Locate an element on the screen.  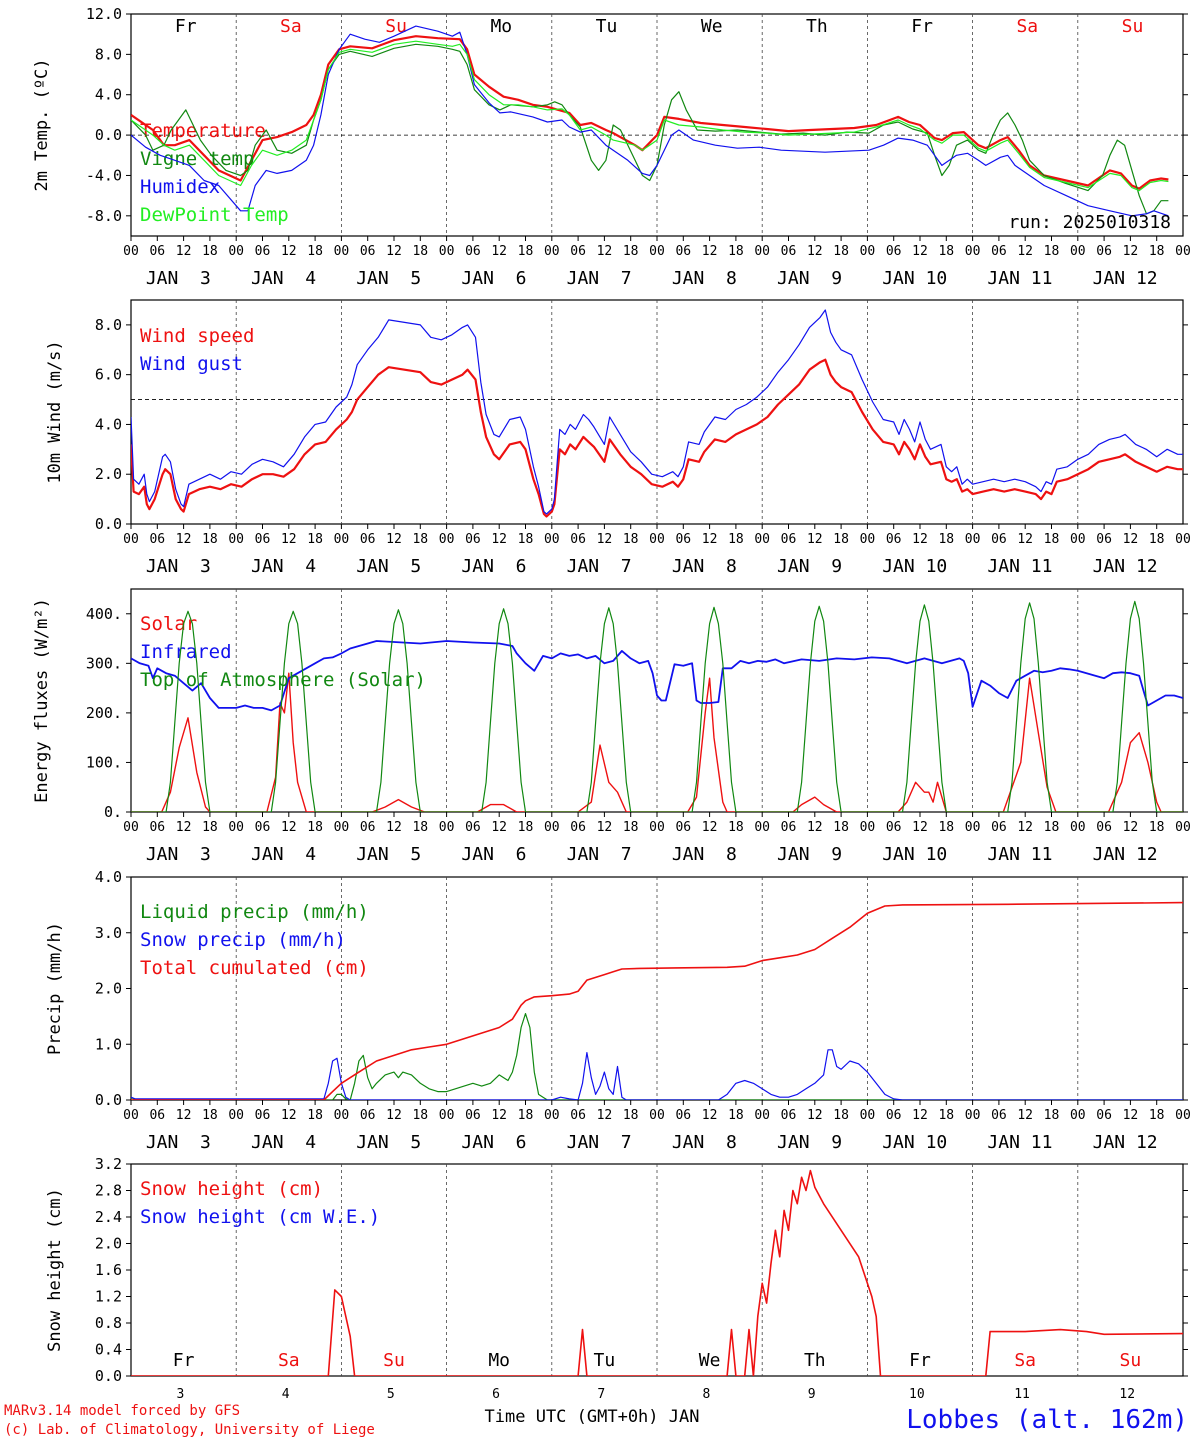
y-tick-label: 0.8 is located at coordinates (108, 1323).